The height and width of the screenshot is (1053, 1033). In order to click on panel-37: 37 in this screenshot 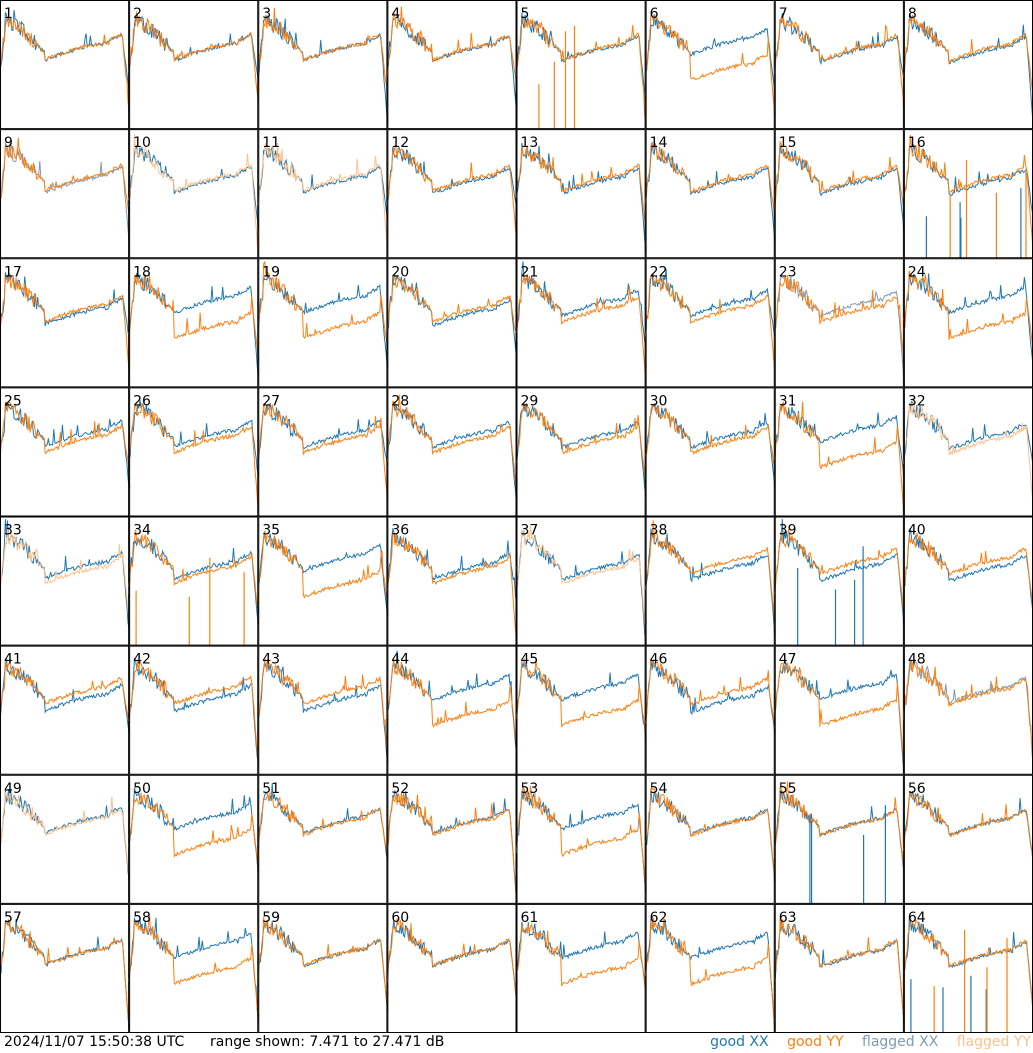, I will do `click(581, 581)`.